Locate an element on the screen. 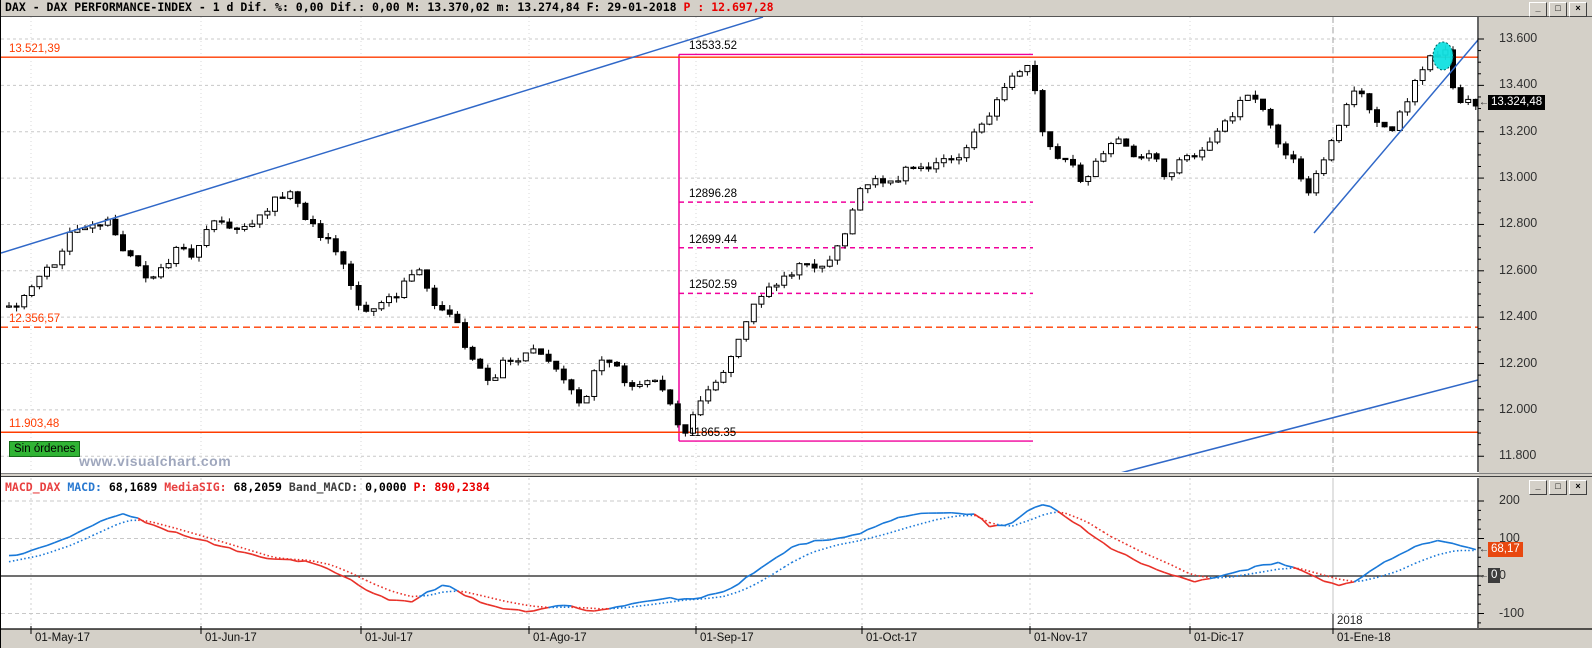 This screenshot has width=1592, height=648. time-axis-strip is located at coordinates (796, 639).